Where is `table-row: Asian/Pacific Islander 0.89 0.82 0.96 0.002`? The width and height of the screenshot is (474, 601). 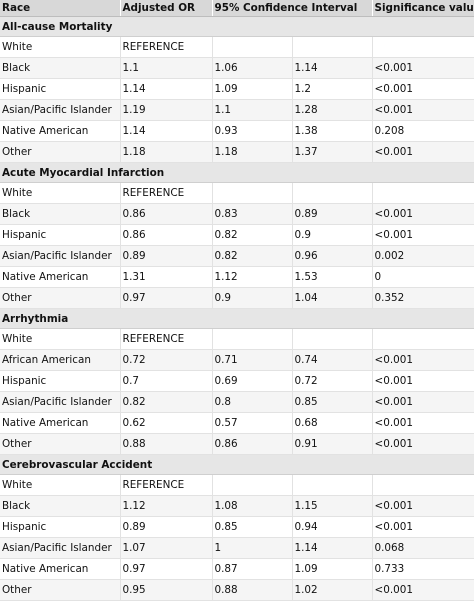 table-row: Asian/Pacific Islander 0.89 0.82 0.96 0.002 is located at coordinates (237, 256).